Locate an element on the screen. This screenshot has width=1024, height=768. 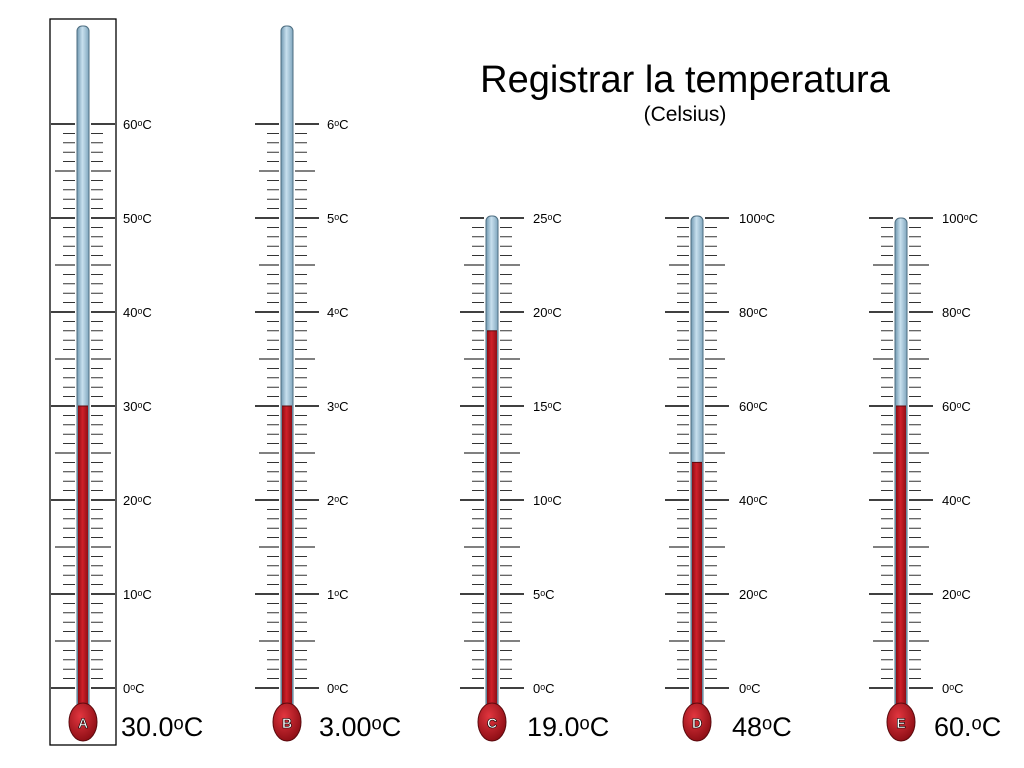
scale-label: 4ᵒC is located at coordinates (338, 312).